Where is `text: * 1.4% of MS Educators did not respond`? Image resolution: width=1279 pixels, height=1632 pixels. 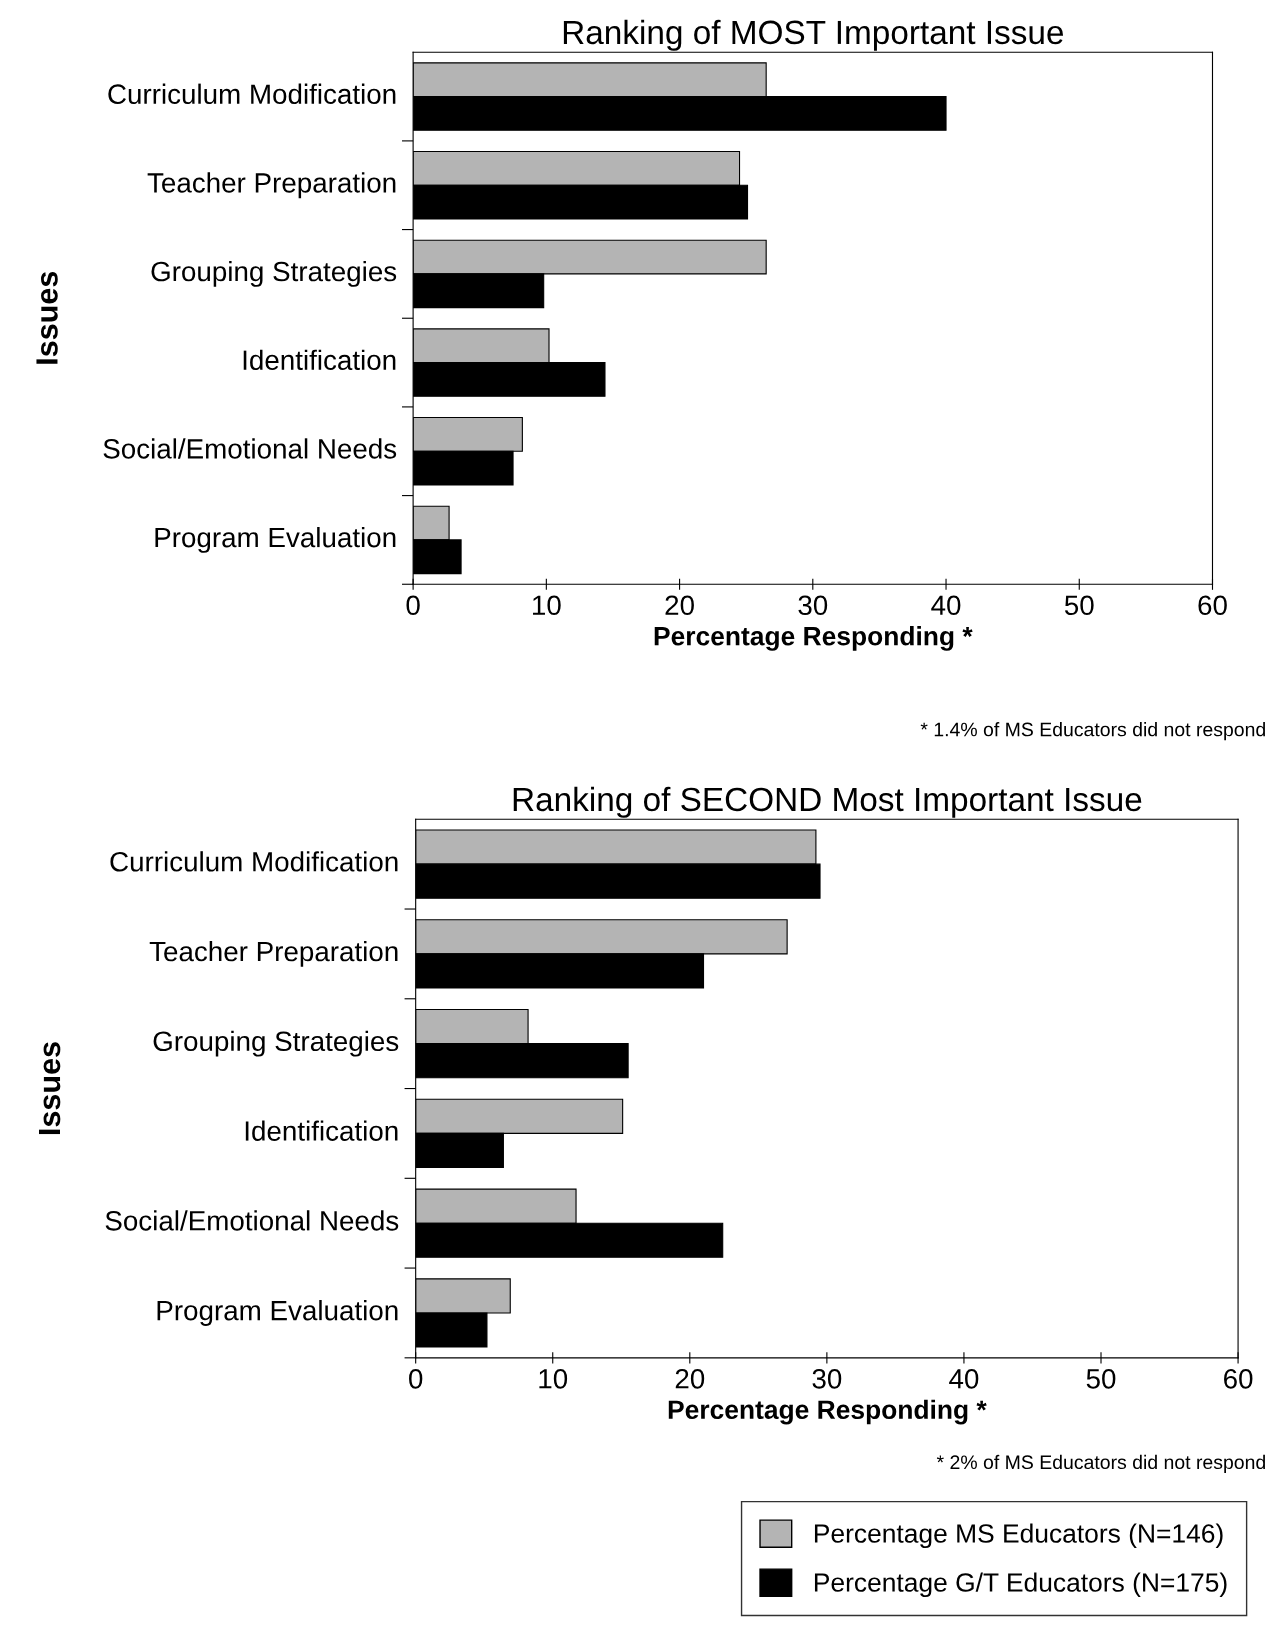 text: * 1.4% of MS Educators did not respond is located at coordinates (1092, 731).